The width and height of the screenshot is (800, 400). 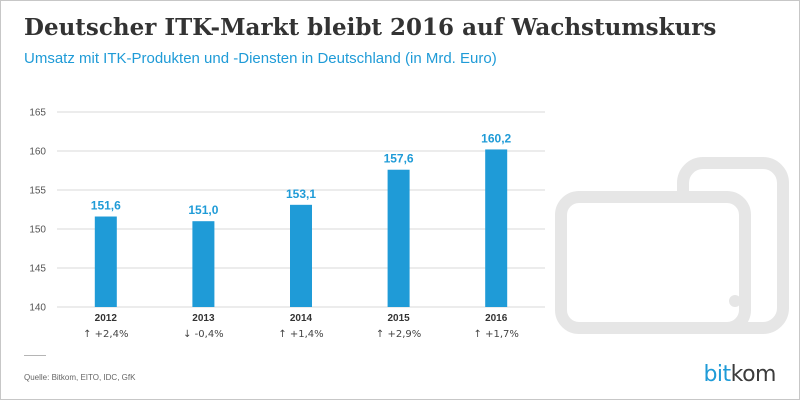 What do you see at coordinates (37, 113) in the screenshot?
I see `y-tick-label: 165` at bounding box center [37, 113].